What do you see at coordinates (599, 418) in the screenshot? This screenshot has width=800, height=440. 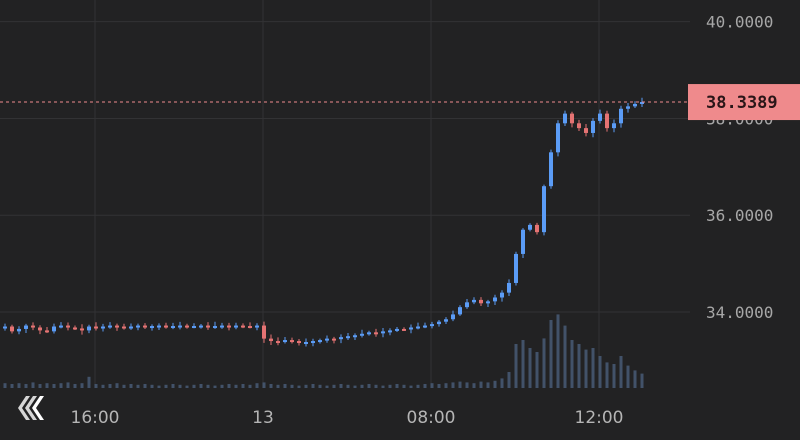 I see `x-tick-label: 12:00` at bounding box center [599, 418].